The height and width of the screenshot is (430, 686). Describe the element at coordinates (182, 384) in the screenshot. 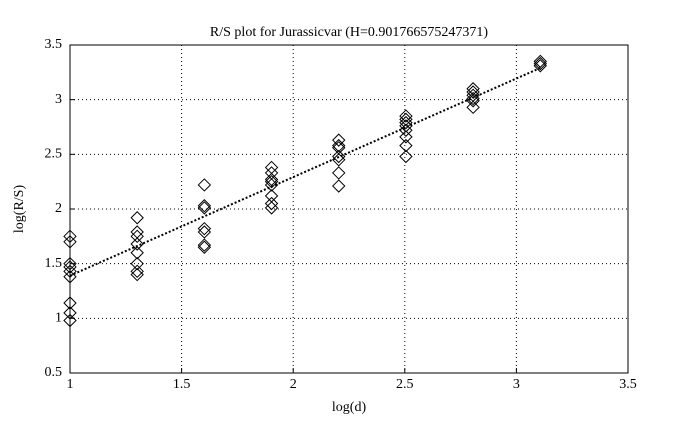

I see `x-tick-label: 1.5` at that location.